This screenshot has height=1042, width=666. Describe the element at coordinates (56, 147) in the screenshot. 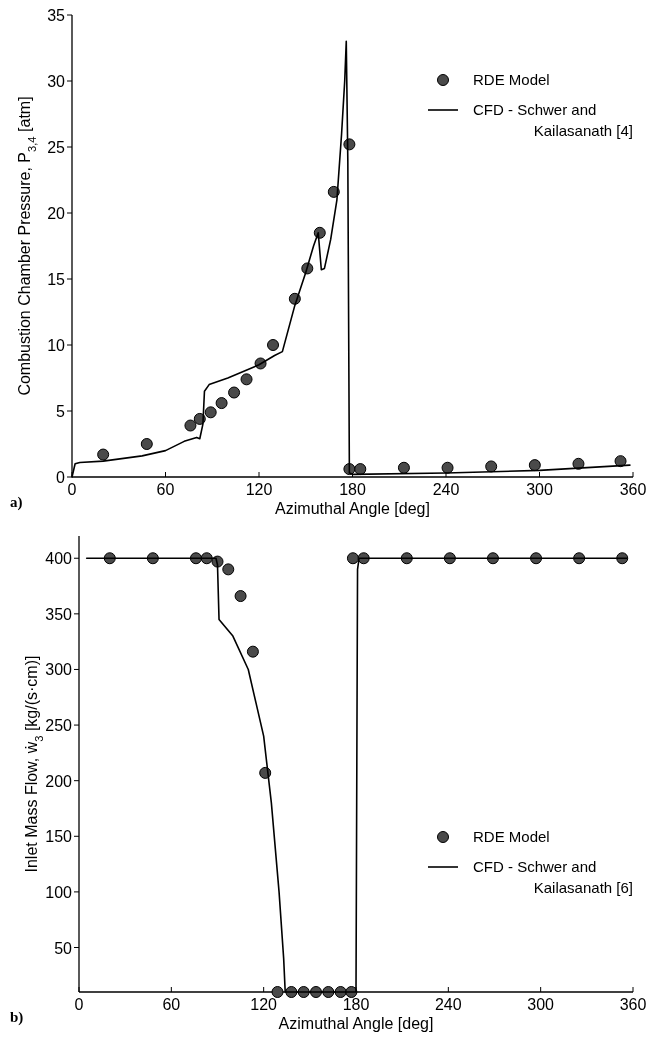

I see `y-tick-label: 25` at that location.